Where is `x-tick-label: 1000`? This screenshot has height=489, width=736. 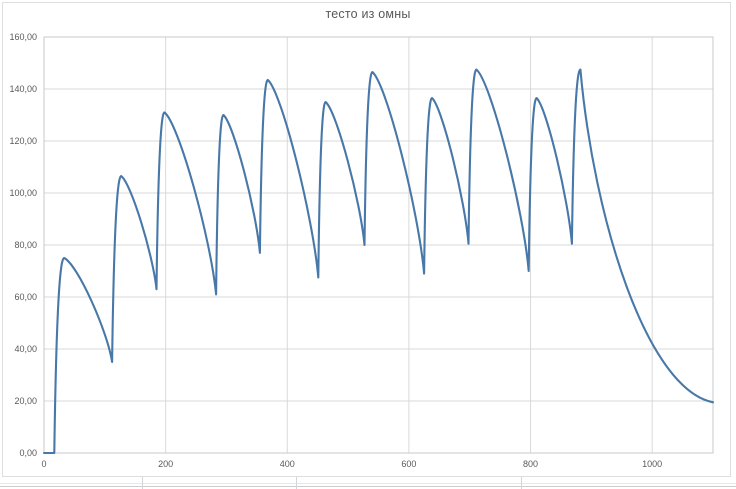
x-tick-label: 1000 is located at coordinates (652, 464).